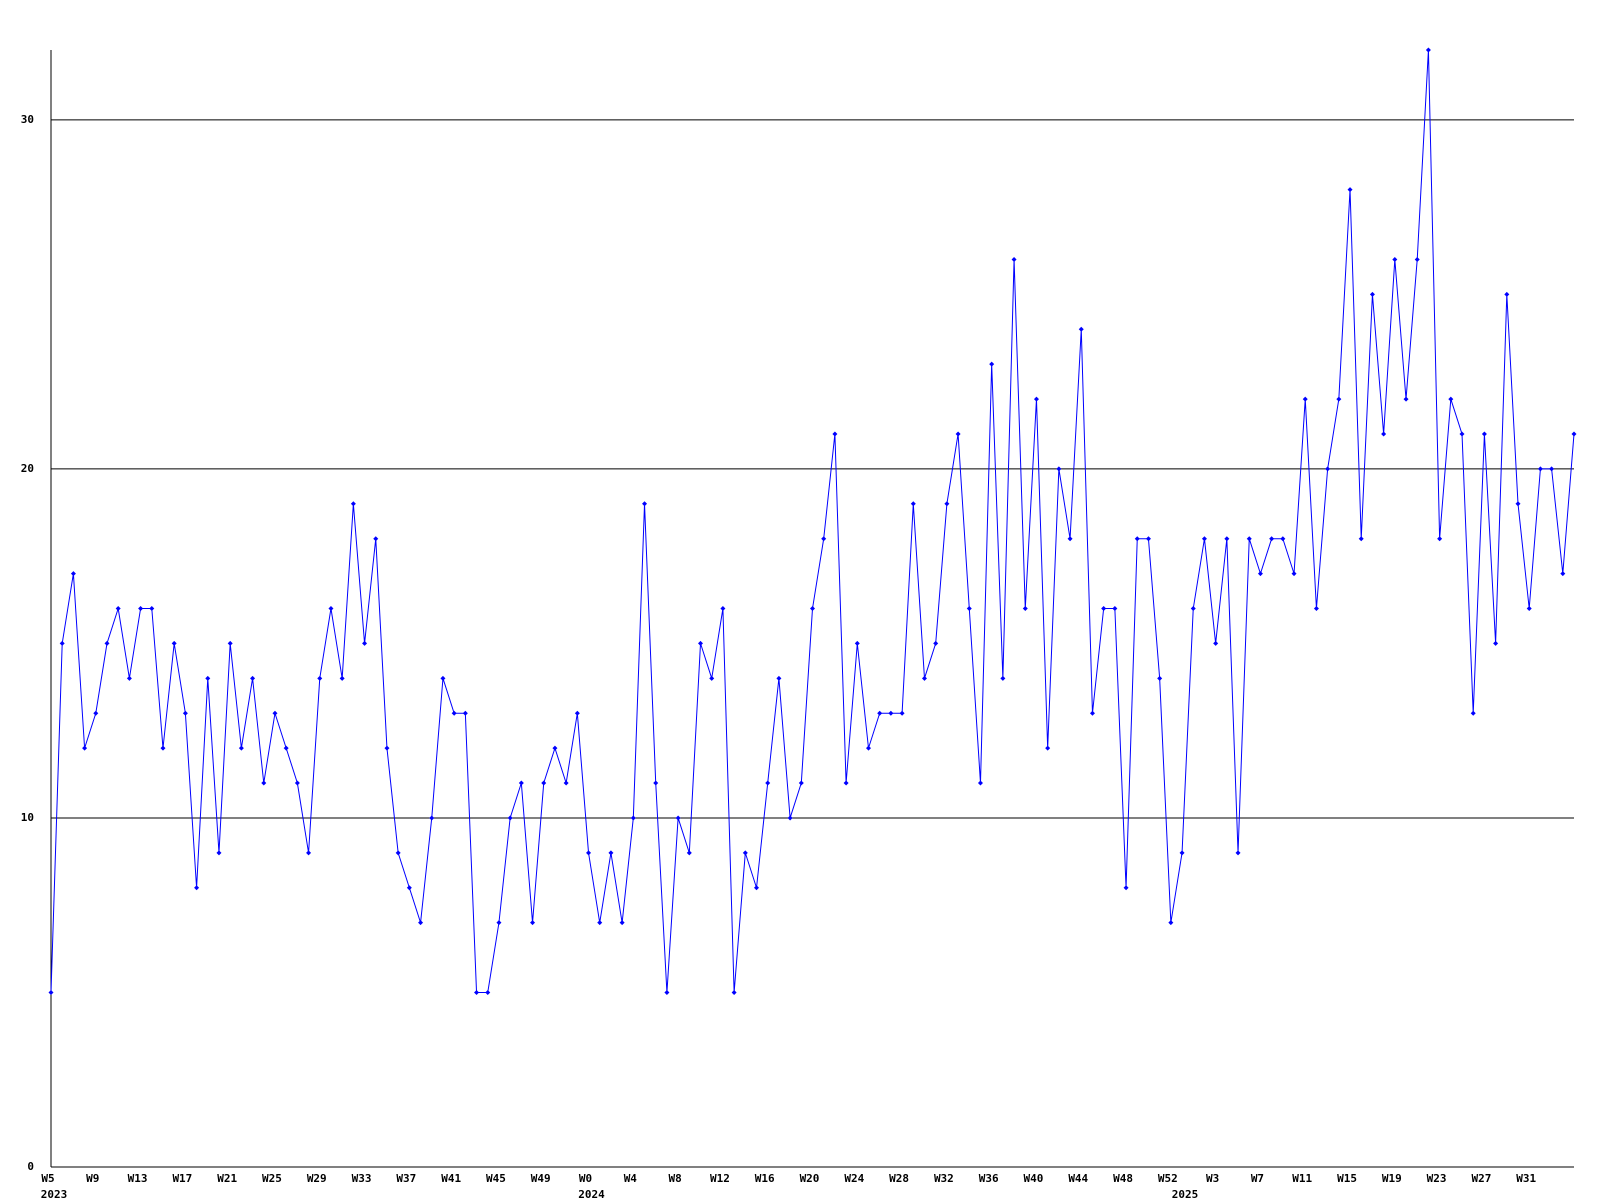 The image size is (1600, 1200). Describe the element at coordinates (1123, 1178) in the screenshot. I see `x-tick-label: W48` at that location.